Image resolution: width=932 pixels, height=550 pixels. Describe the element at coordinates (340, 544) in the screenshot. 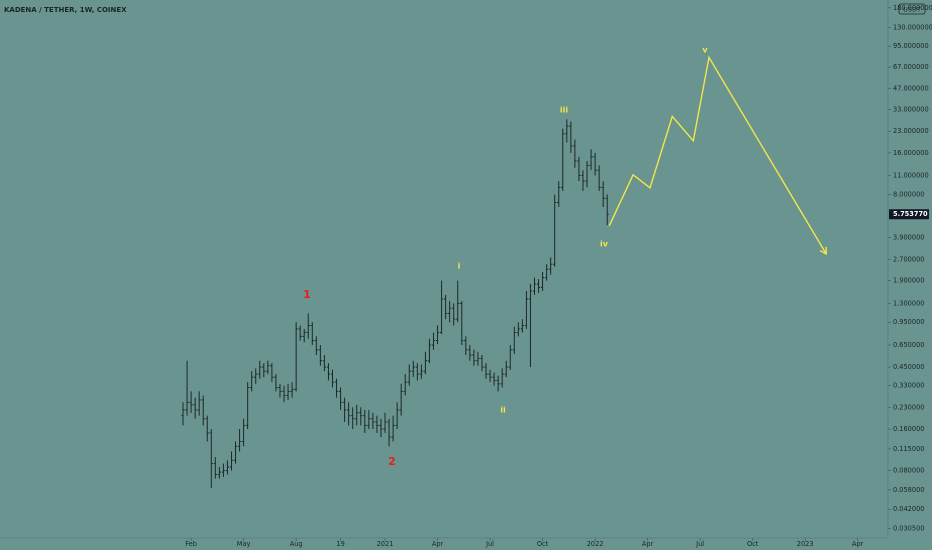

I see `x-tick-label: 19` at that location.